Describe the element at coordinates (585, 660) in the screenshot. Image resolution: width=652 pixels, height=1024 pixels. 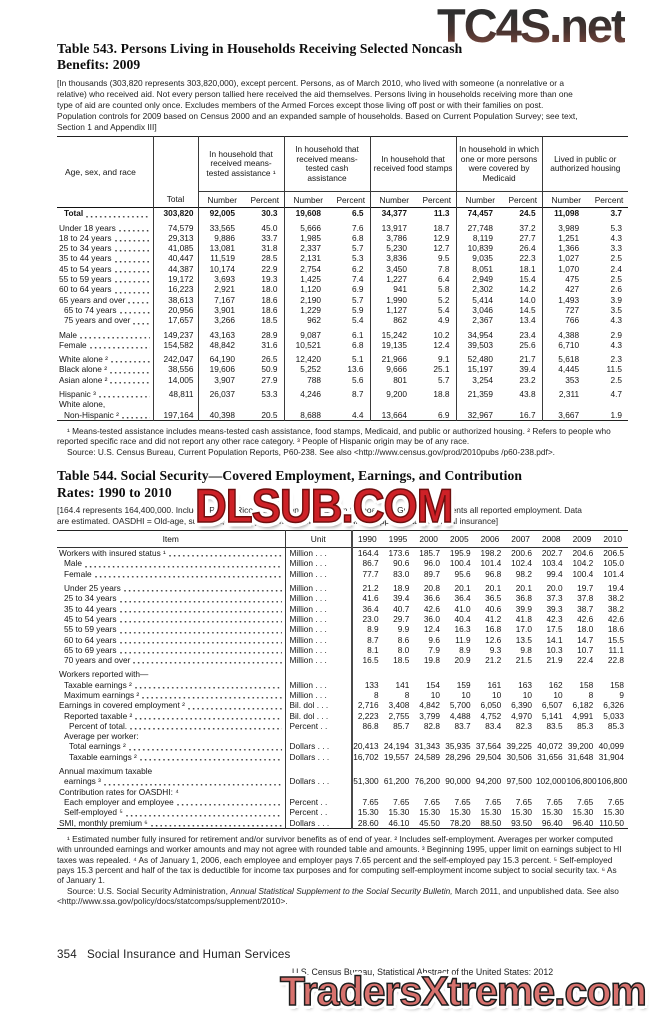
I see `cell: 22.4` at that location.